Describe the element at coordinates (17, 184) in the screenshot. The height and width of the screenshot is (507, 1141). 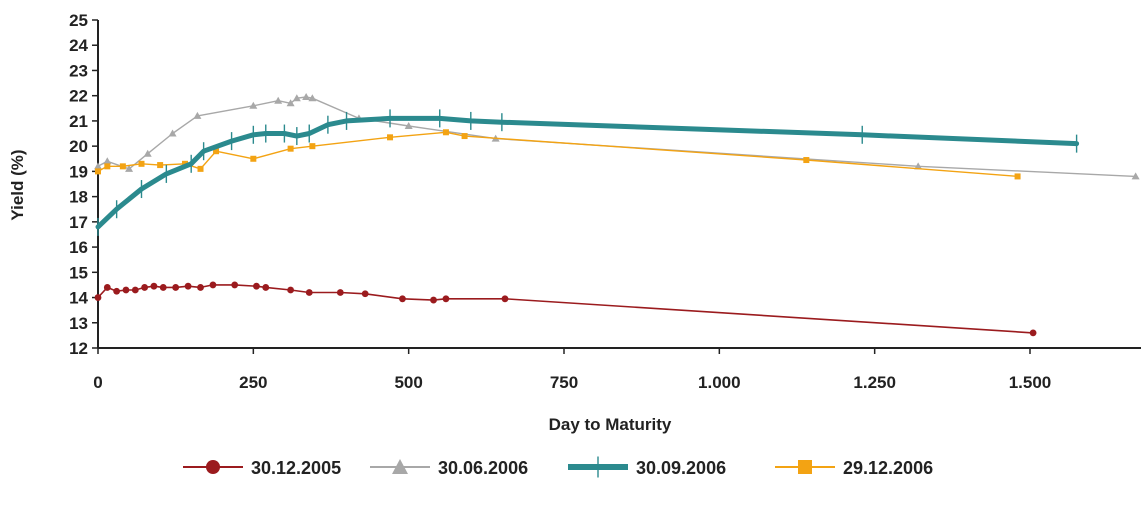
I see `y-axis-title: Yield (%)` at that location.